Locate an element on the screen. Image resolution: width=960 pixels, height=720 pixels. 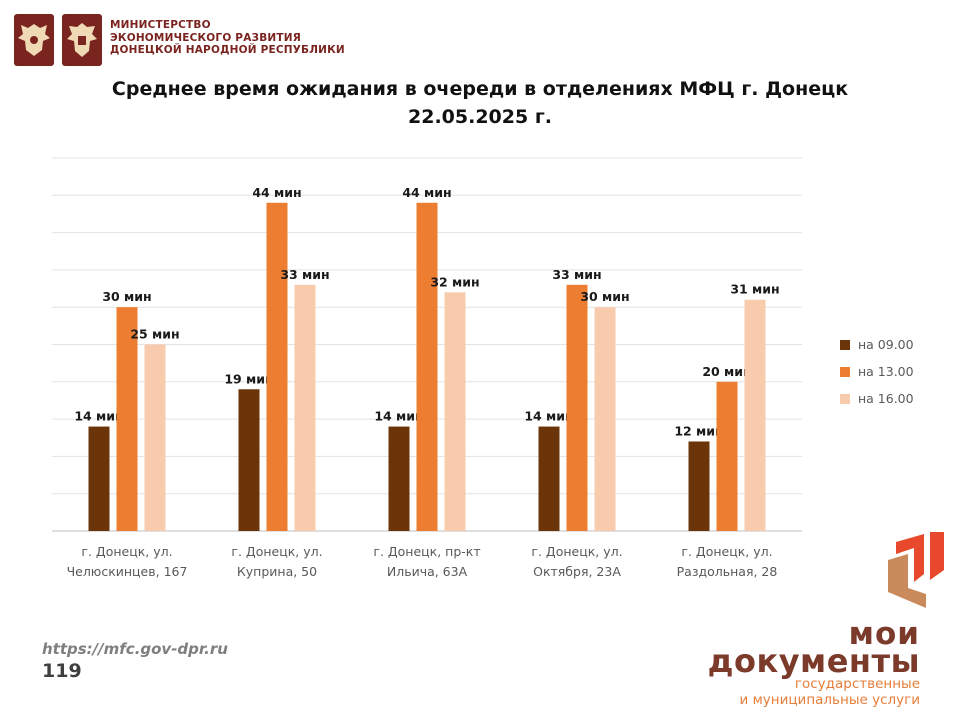
brand-name-line-1: мои is located at coordinates (884, 634).